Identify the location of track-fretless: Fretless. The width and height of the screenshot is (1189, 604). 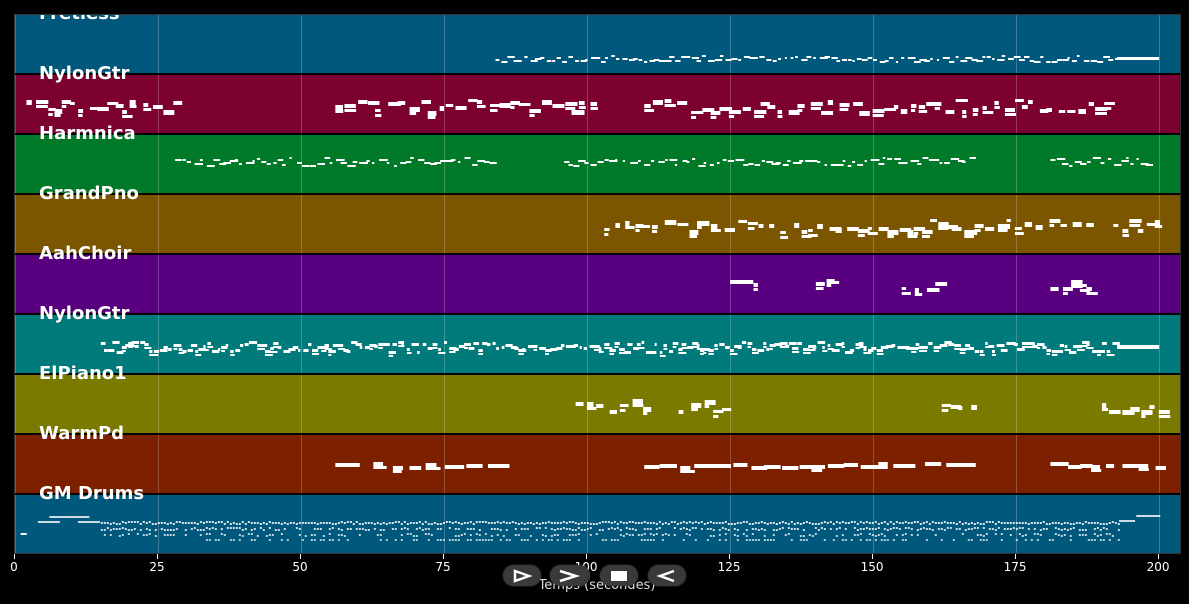
(597, 44).